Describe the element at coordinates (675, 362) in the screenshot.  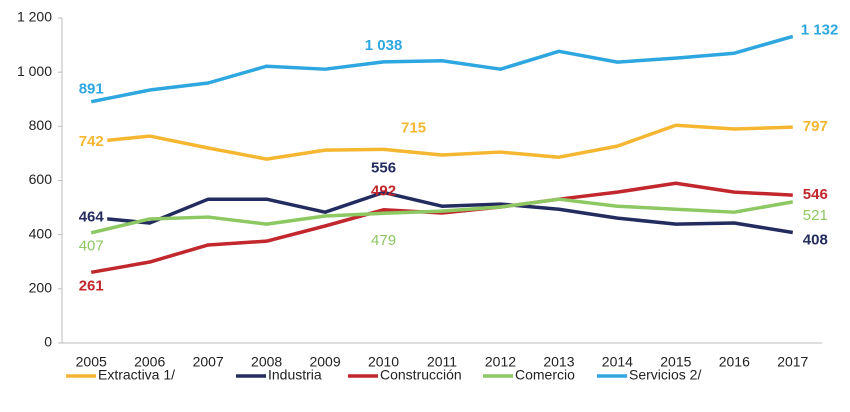
I see `x-tick-label: 2015` at that location.